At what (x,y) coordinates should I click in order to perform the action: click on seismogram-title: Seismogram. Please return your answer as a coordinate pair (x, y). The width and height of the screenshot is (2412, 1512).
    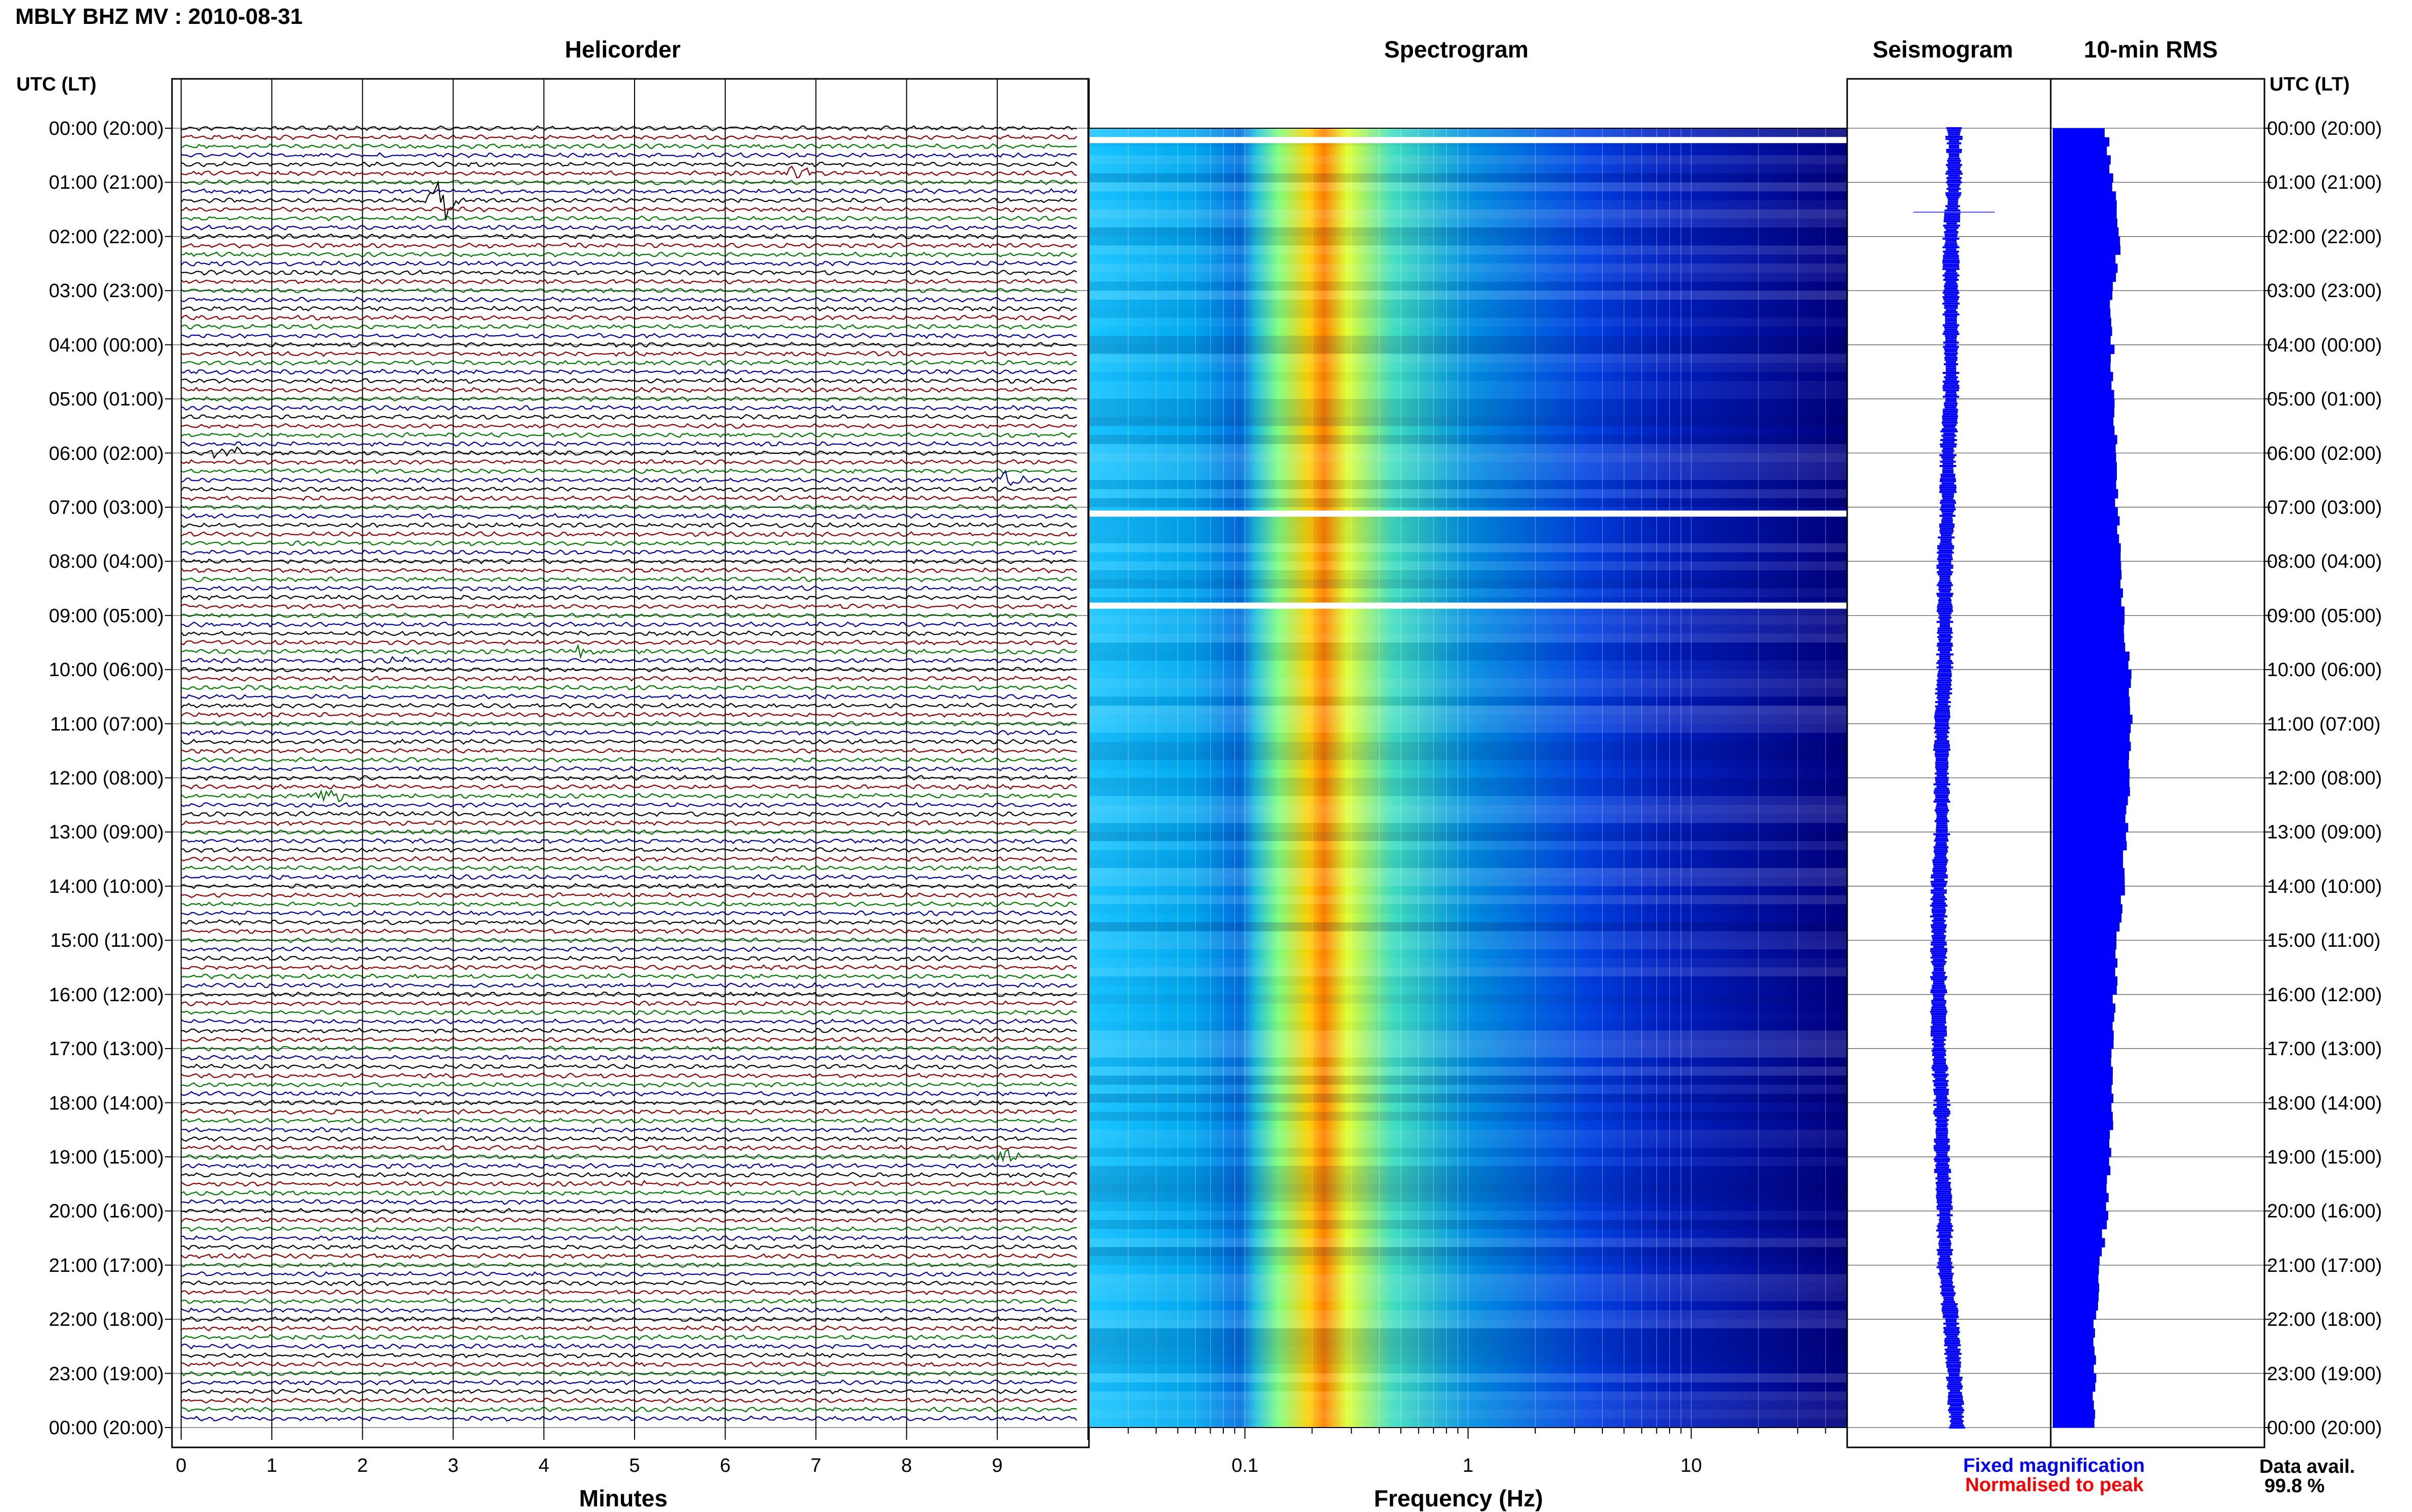
    Looking at the image, I should click on (1944, 49).